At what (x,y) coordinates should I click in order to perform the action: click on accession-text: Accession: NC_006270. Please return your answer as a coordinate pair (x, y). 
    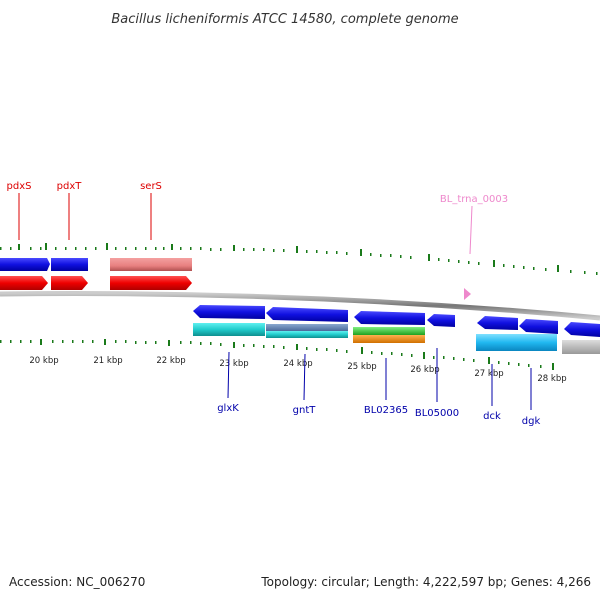
    Looking at the image, I should click on (77, 582).